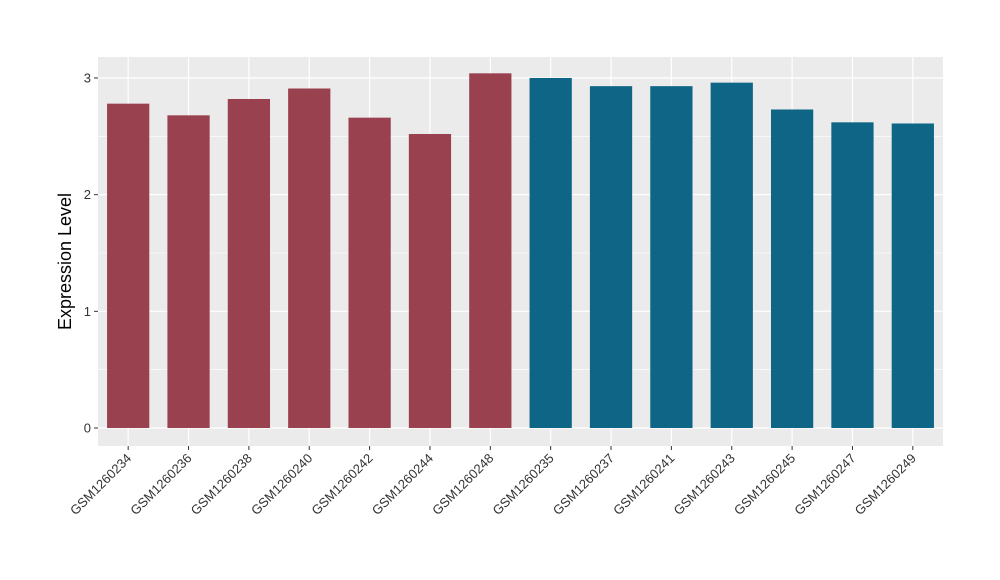  I want to click on x-tick-label: GSM1260249, so click(885, 484).